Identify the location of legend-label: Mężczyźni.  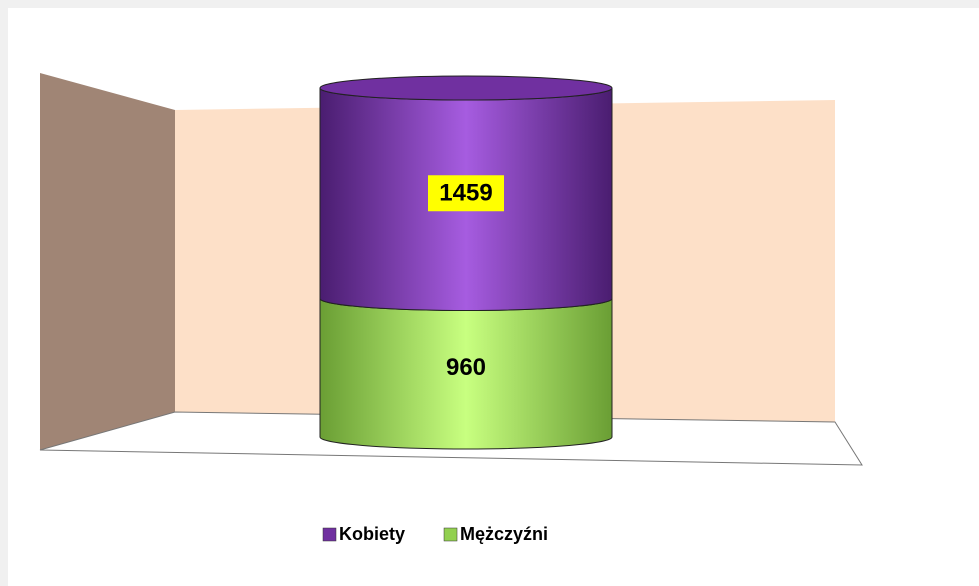
(504, 534).